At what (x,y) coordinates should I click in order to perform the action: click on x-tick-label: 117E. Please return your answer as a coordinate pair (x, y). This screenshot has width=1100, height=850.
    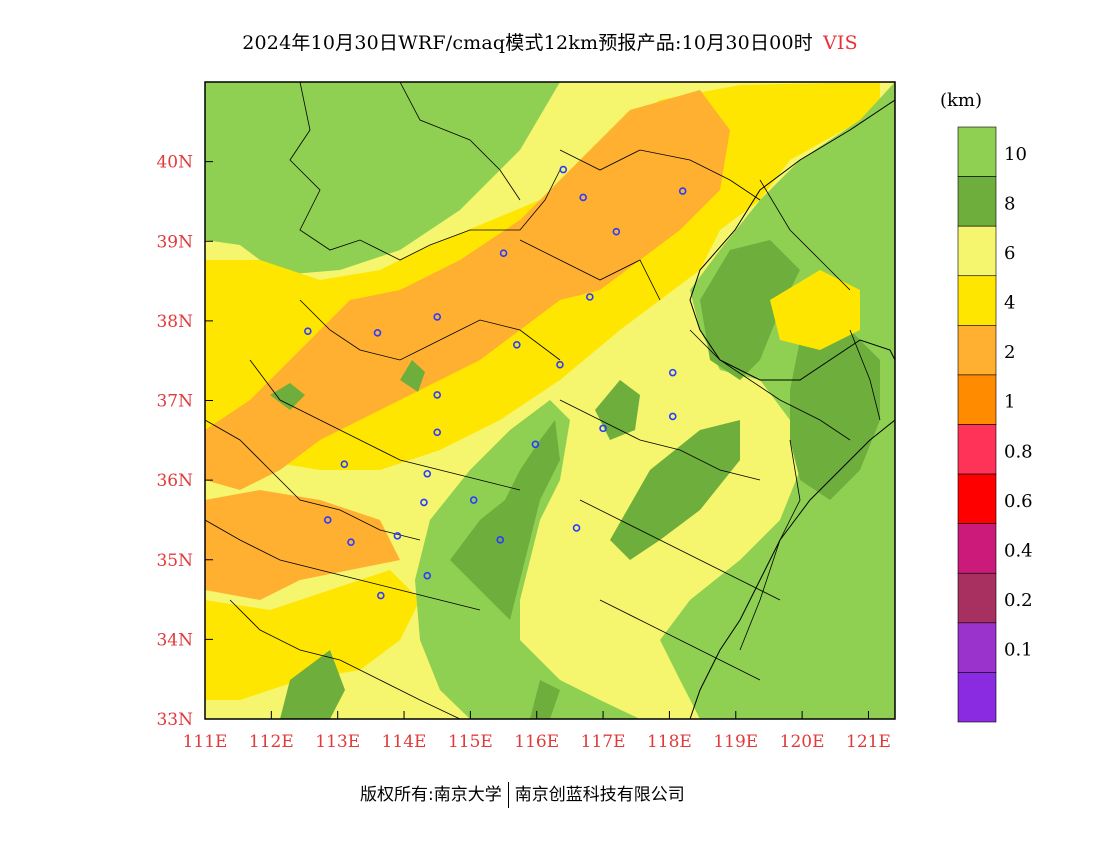
    Looking at the image, I should click on (603, 742).